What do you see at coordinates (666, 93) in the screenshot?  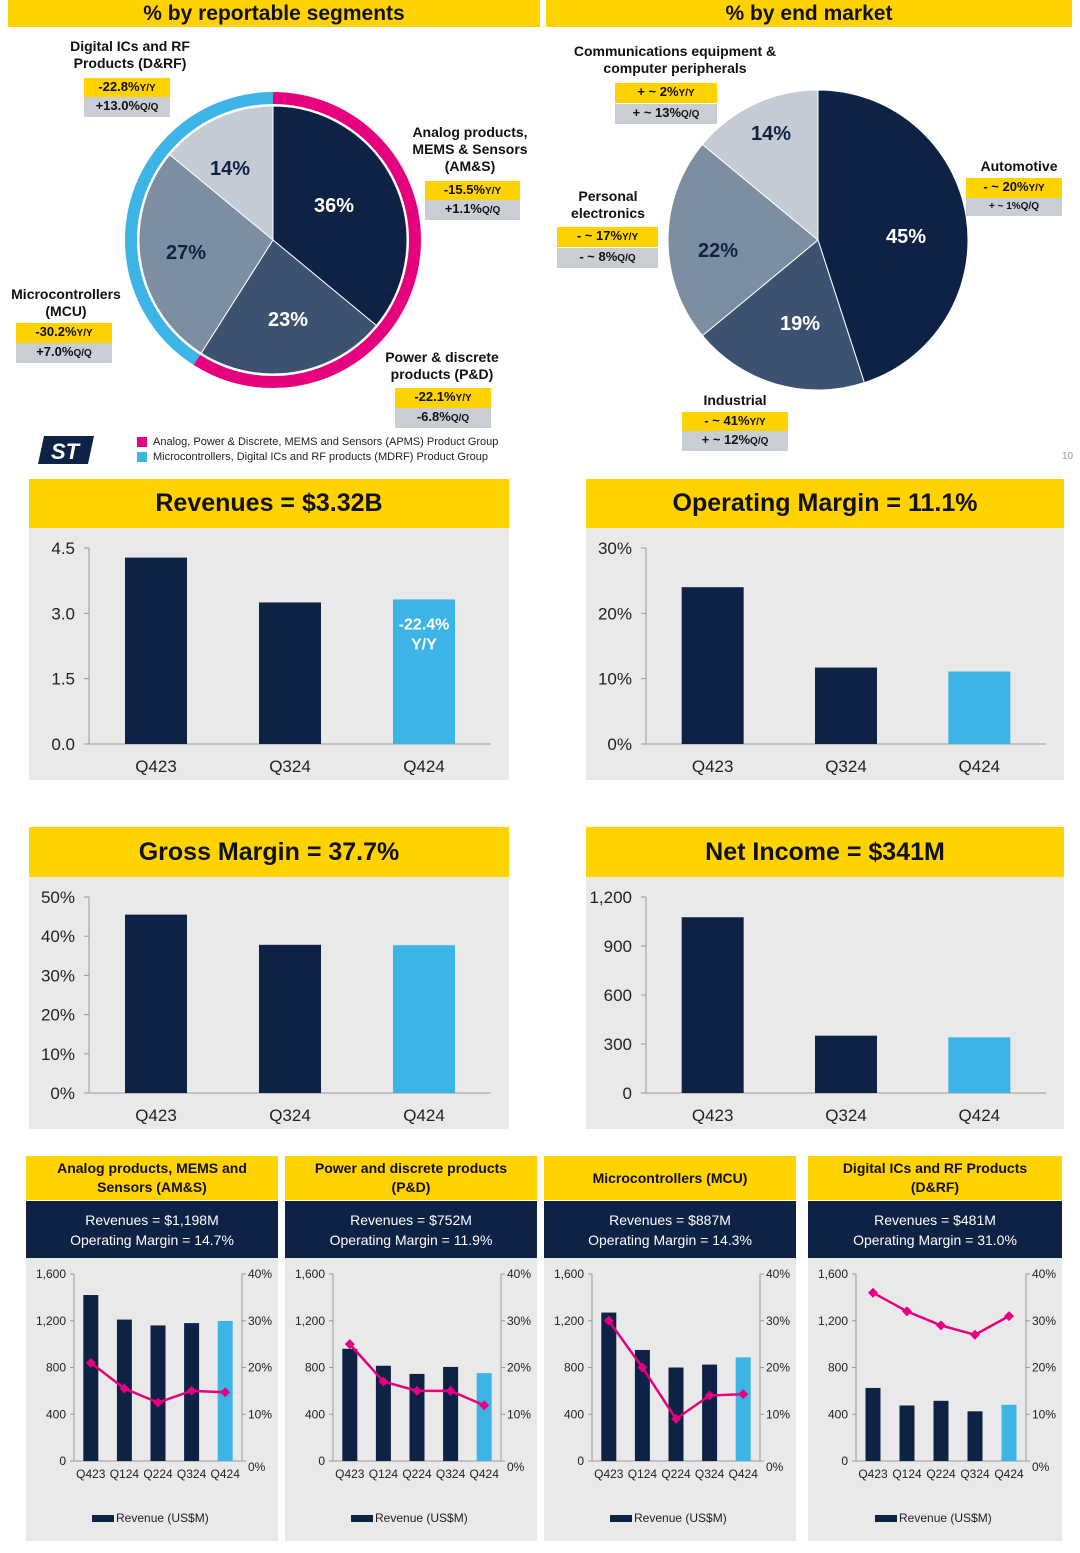 I see `comm-yy: + ~ 2%Y/Y` at bounding box center [666, 93].